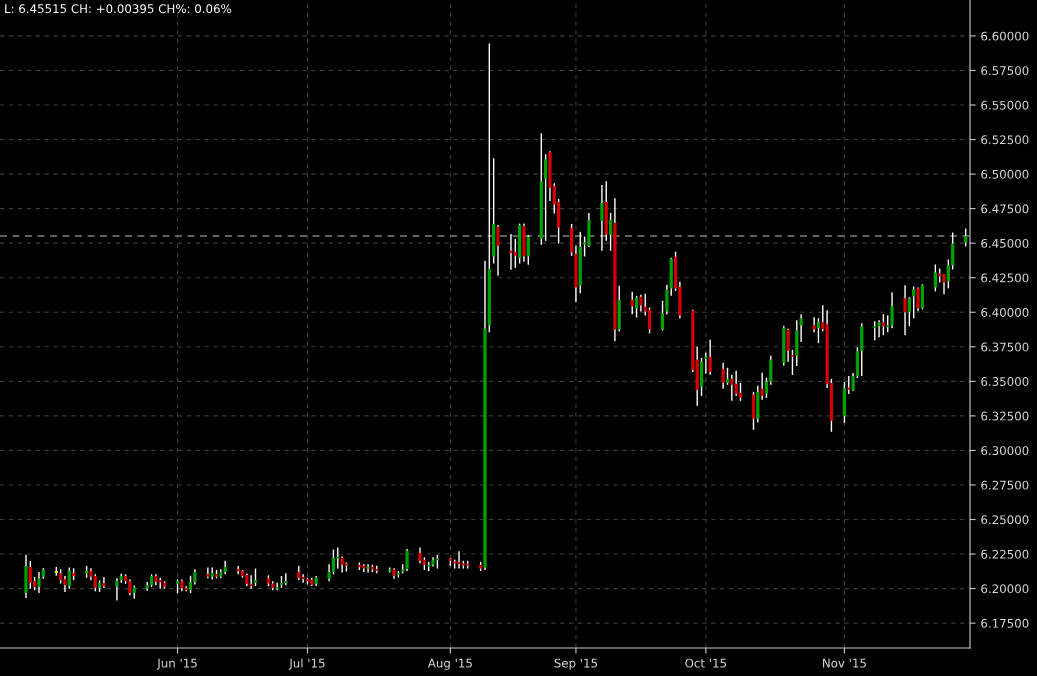  What do you see at coordinates (1005, 140) in the screenshot?
I see `y-tick-label: 6.52500` at bounding box center [1005, 140].